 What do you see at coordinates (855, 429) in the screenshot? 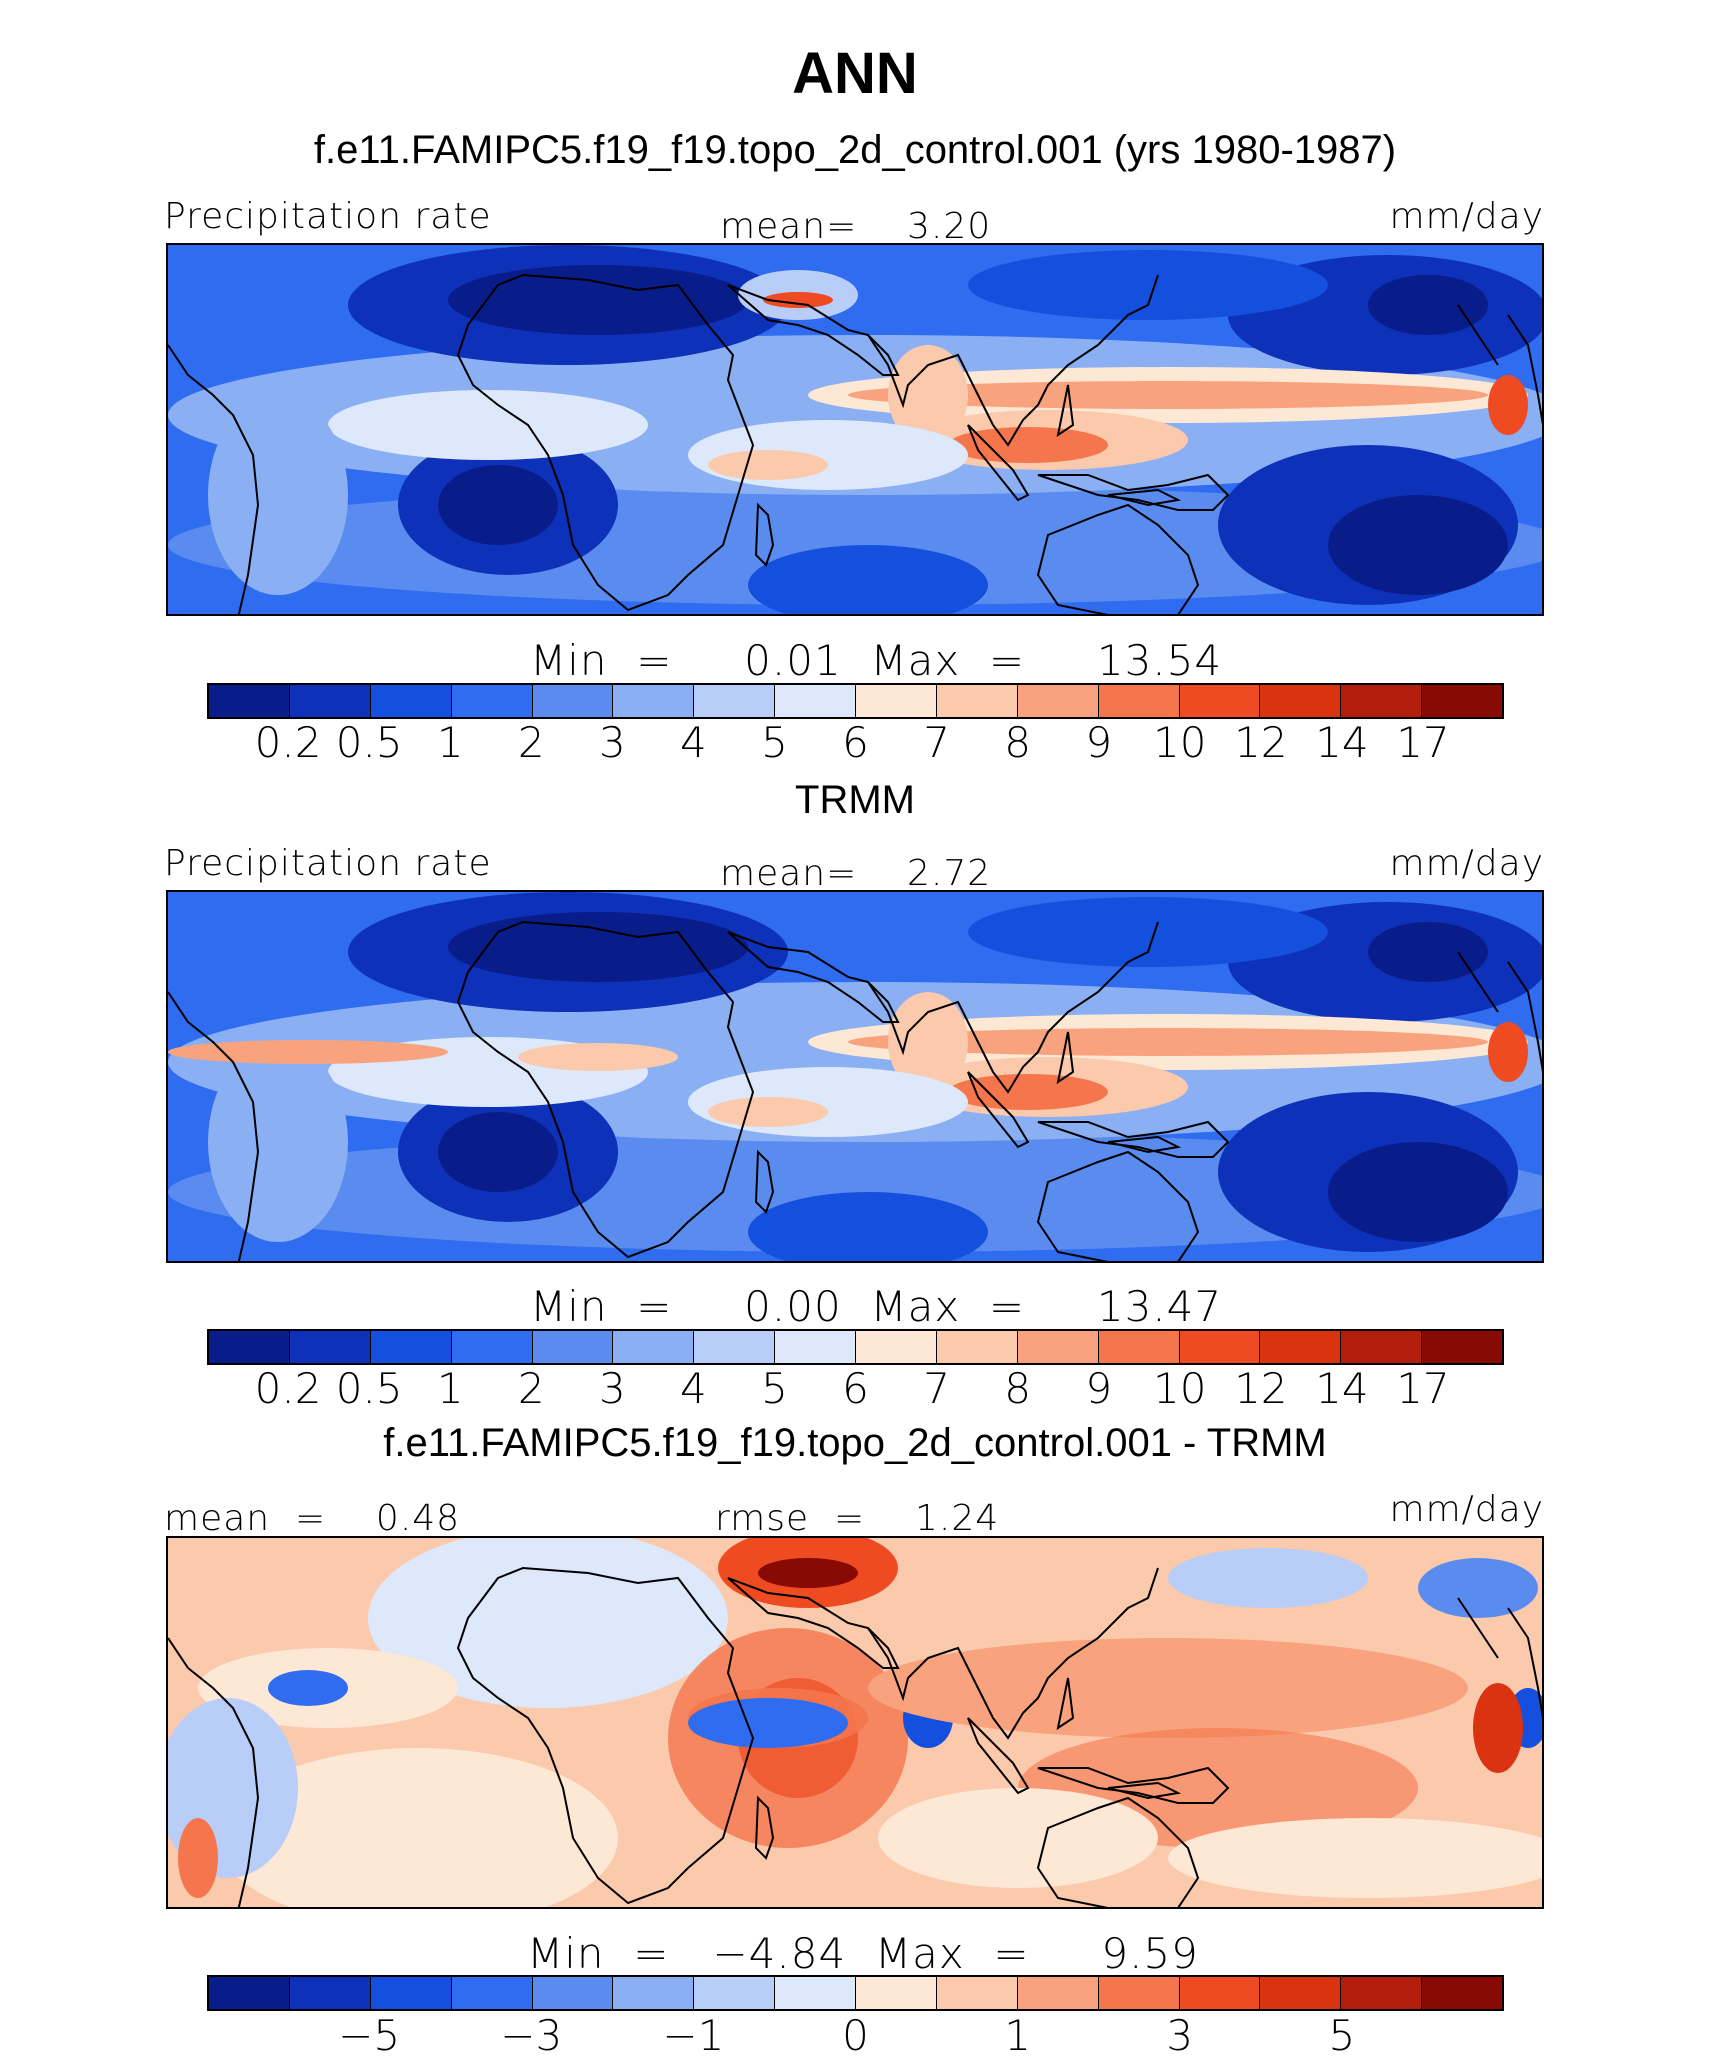
I see `panel-1-precipitation-map` at bounding box center [855, 429].